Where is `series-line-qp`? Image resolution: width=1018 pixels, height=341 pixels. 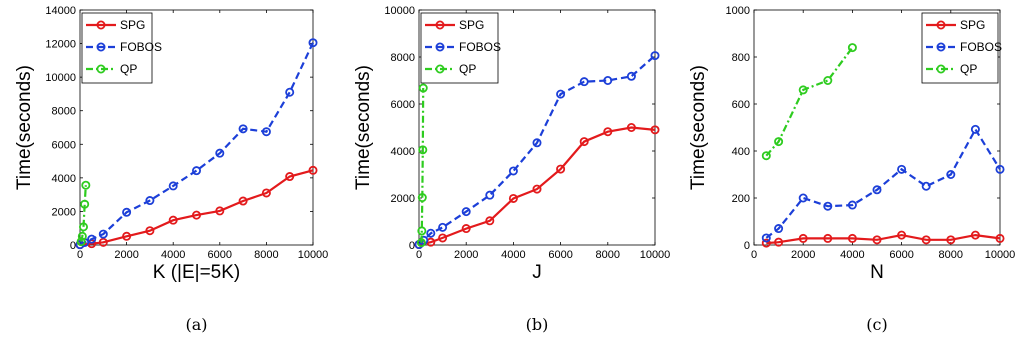 series-line-qp is located at coordinates (422, 165).